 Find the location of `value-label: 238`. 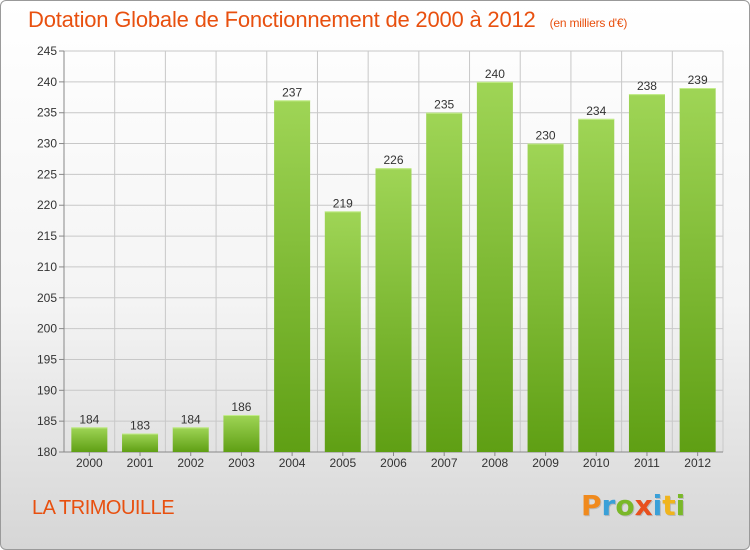

value-label: 238 is located at coordinates (647, 86).